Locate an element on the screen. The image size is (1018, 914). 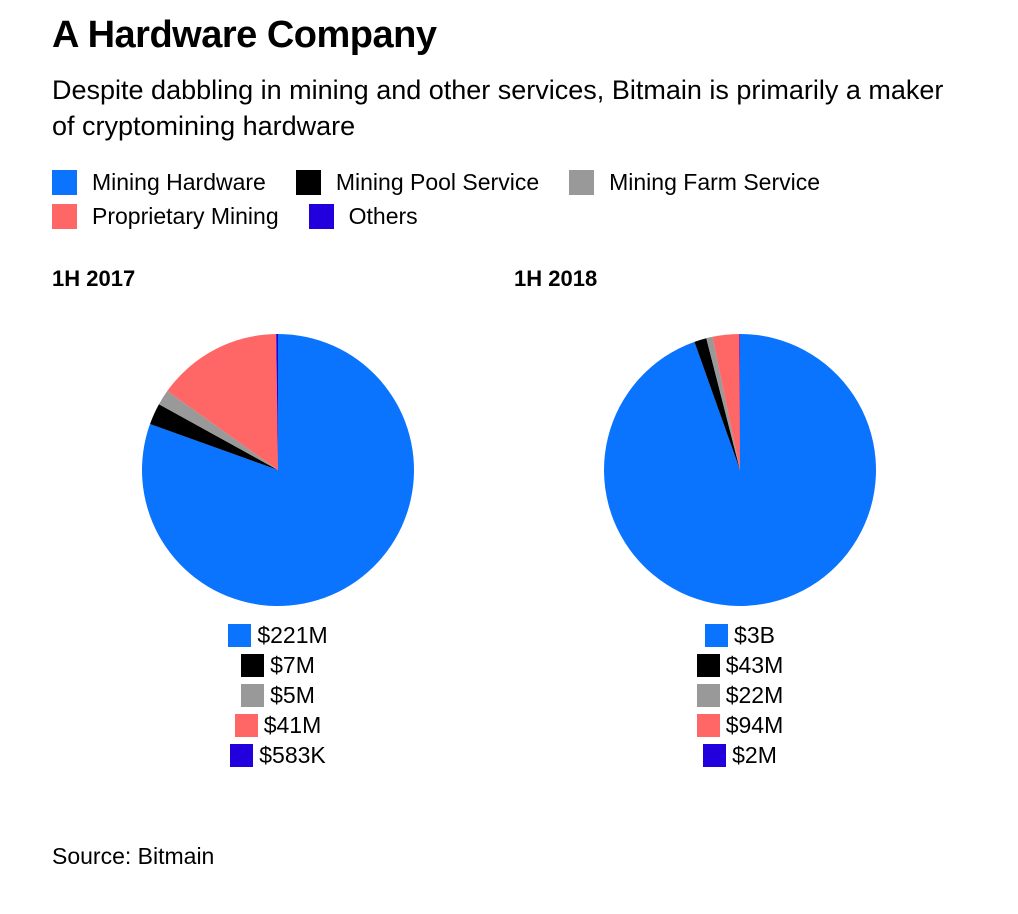
value-label-mining-pool-service: $7M is located at coordinates (292, 664).